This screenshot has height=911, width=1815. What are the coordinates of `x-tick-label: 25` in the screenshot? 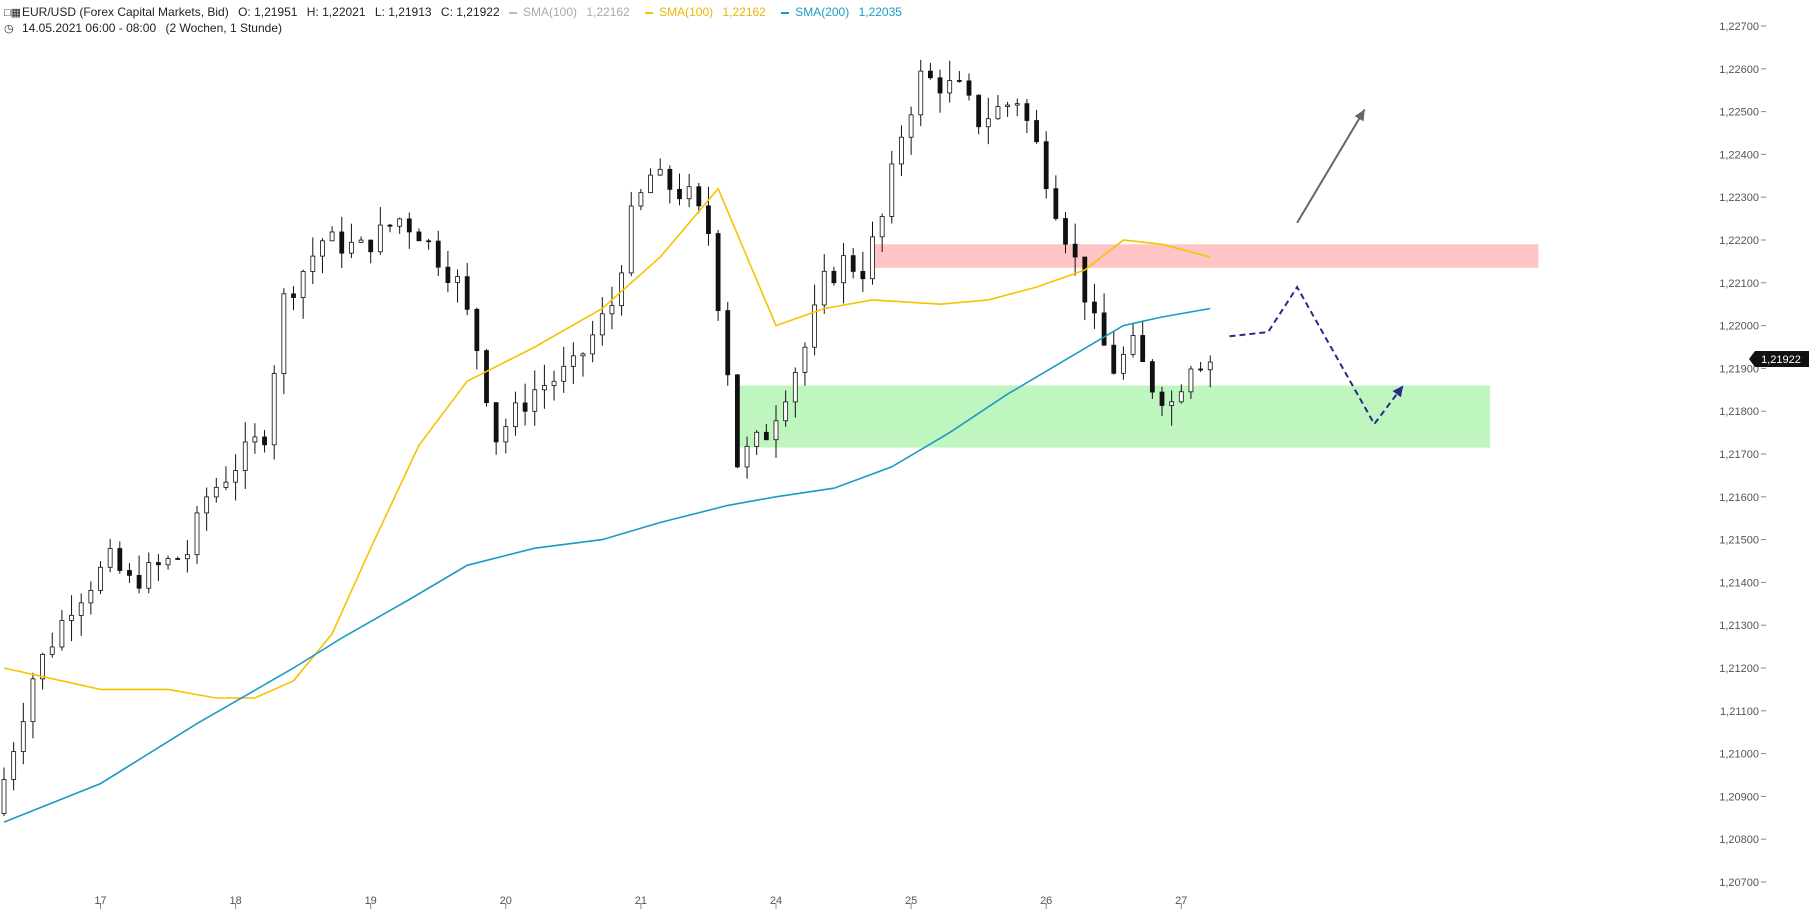 It's located at (911, 901).